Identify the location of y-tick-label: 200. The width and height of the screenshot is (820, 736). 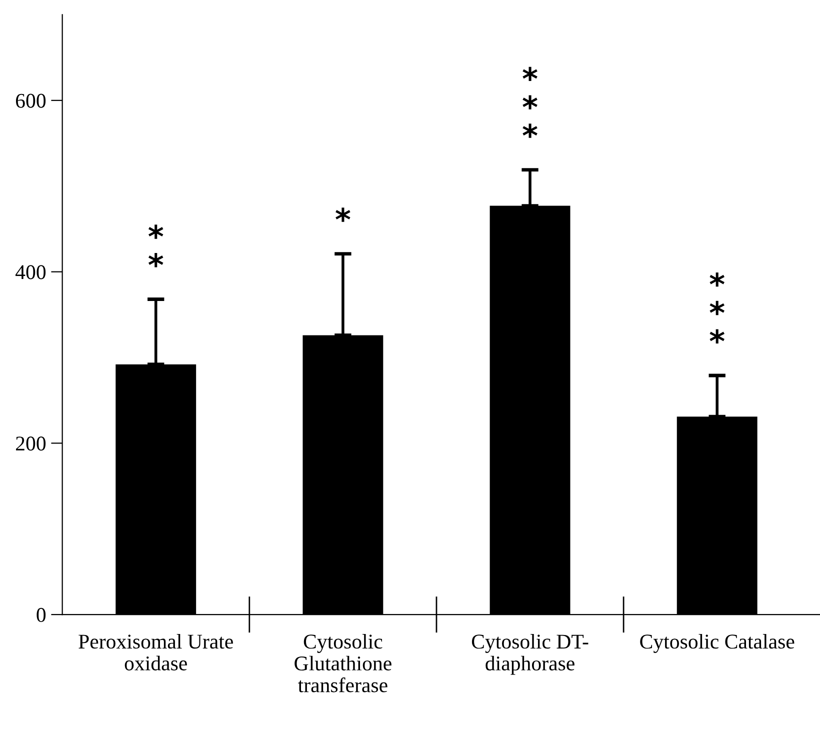
(31, 443).